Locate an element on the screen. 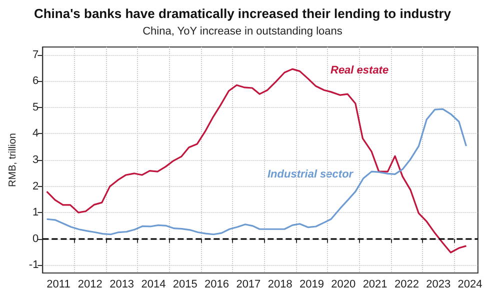 The width and height of the screenshot is (485, 295). x-tick-label: 2018 is located at coordinates (280, 284).